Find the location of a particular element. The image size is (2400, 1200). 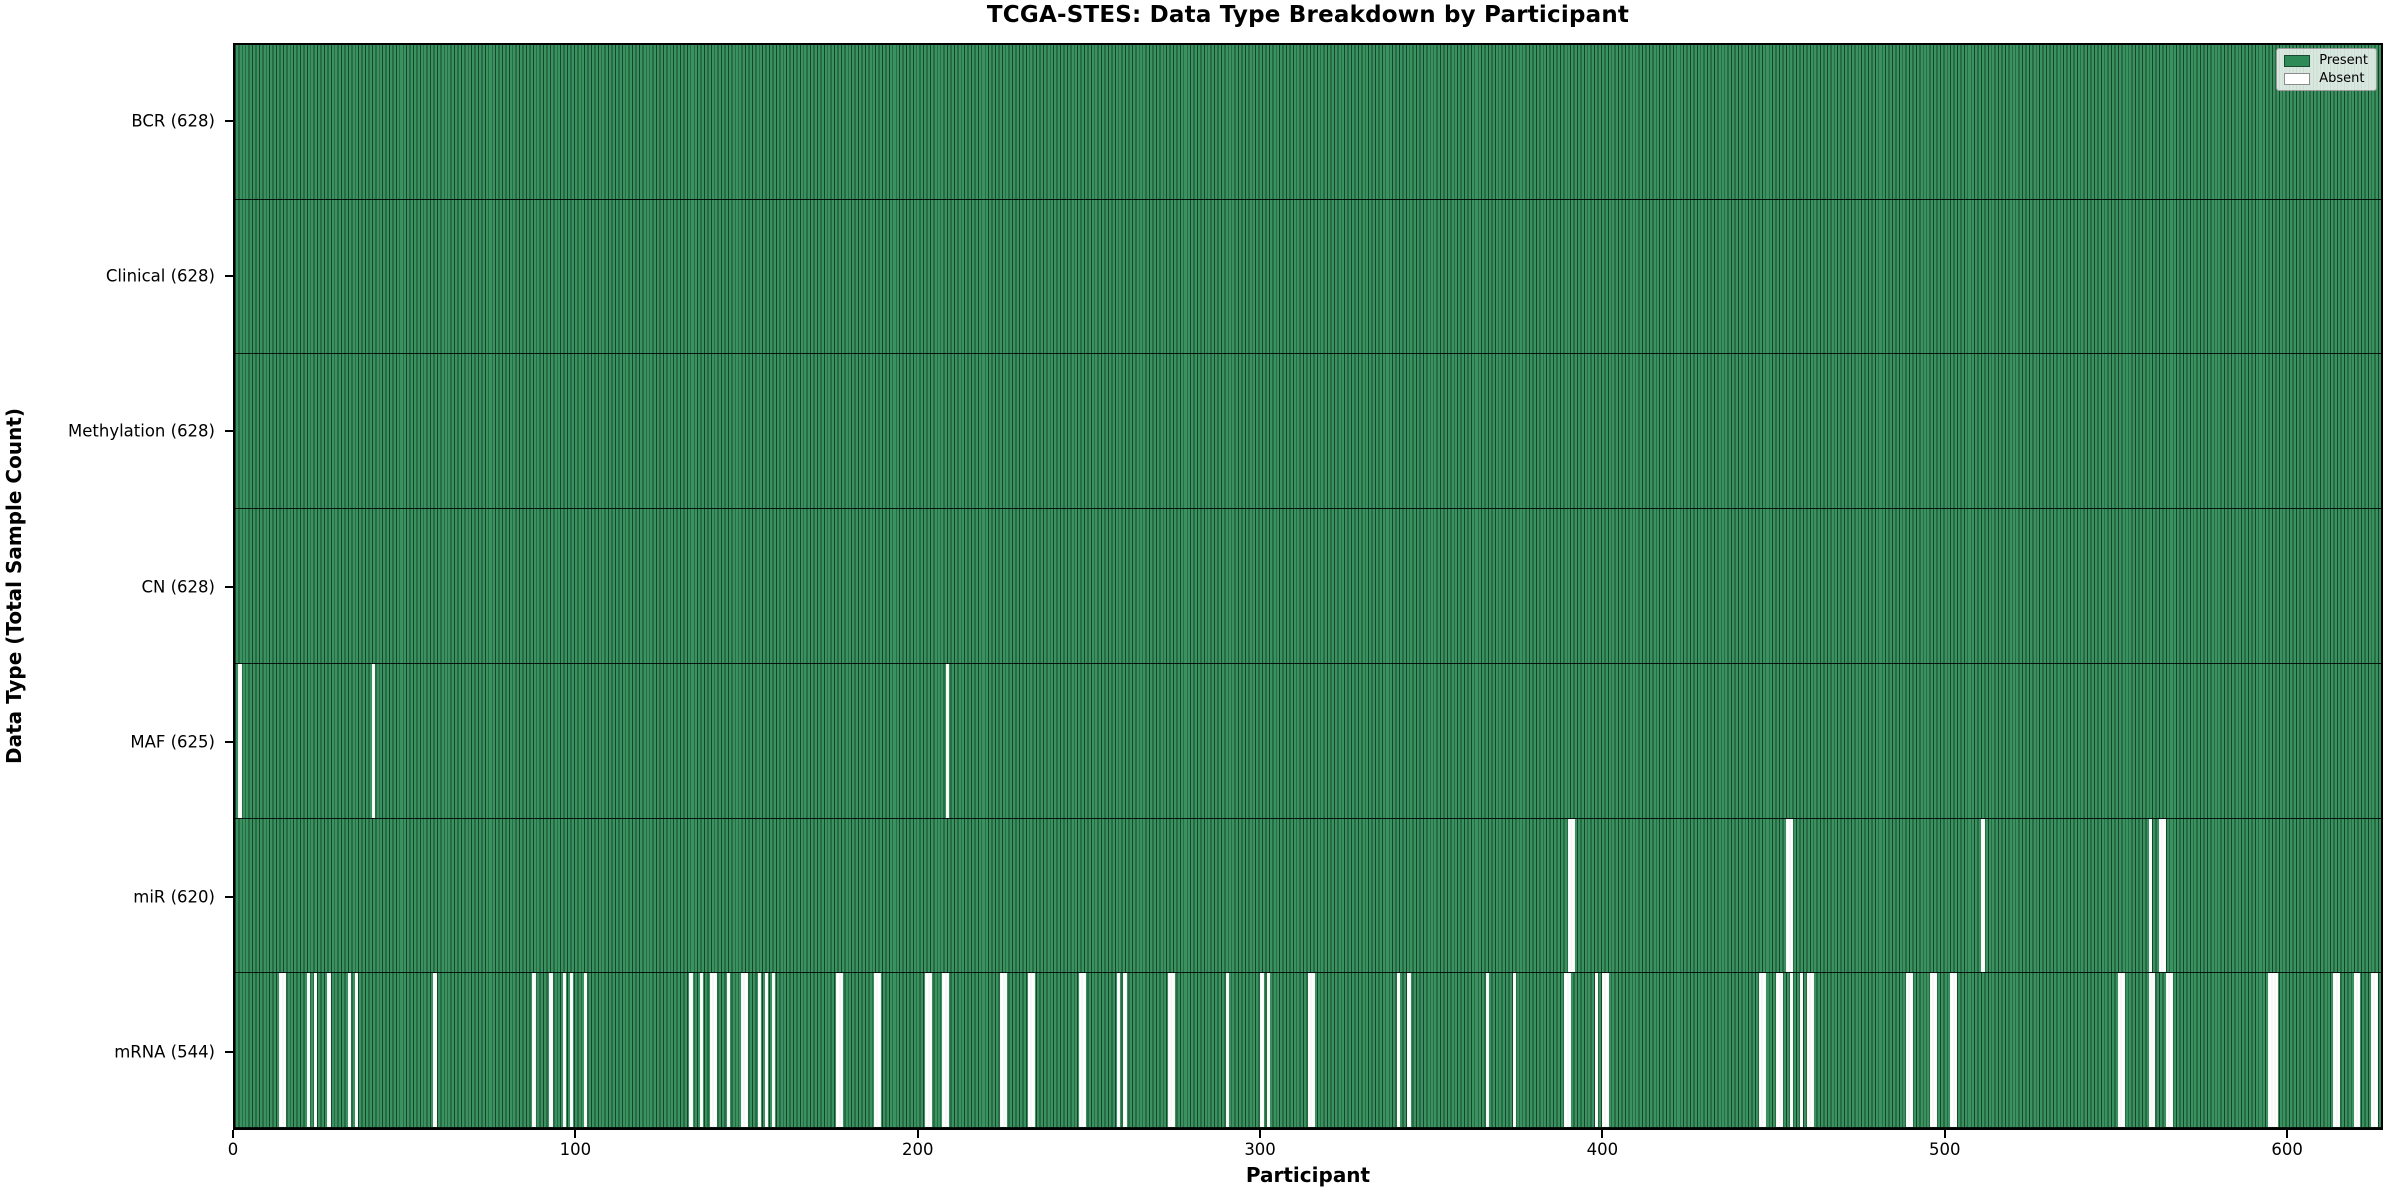

x-tick-label: 100 is located at coordinates (575, 1149).